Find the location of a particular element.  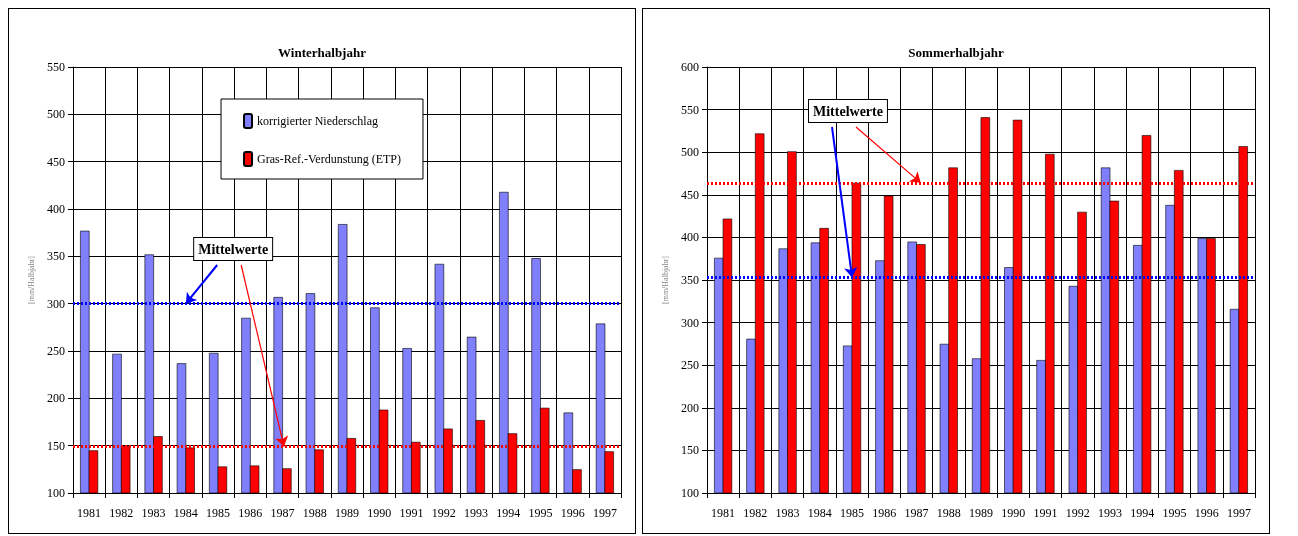

legend-label: korrigierter Niederschlag is located at coordinates (317, 121).